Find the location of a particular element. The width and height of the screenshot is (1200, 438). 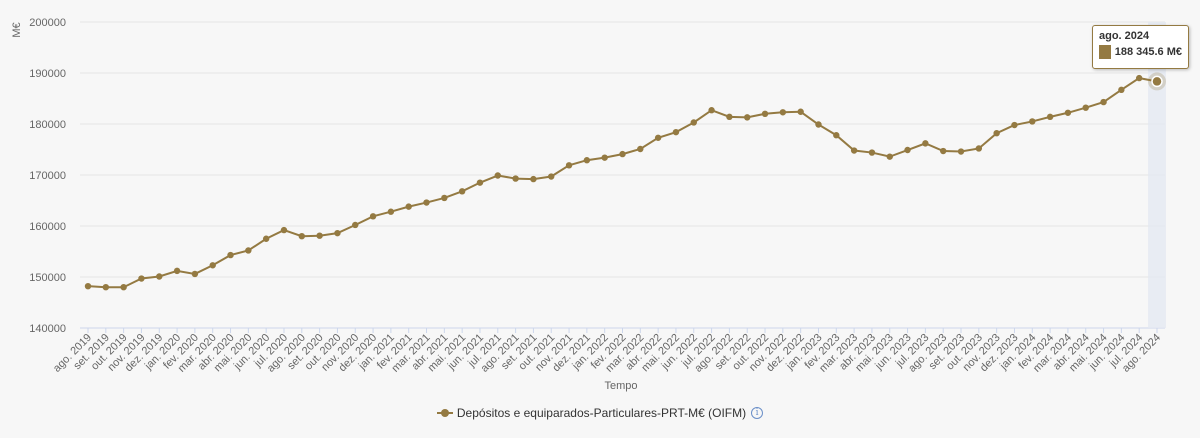

y-tick-label: 180000 is located at coordinates (47, 125).